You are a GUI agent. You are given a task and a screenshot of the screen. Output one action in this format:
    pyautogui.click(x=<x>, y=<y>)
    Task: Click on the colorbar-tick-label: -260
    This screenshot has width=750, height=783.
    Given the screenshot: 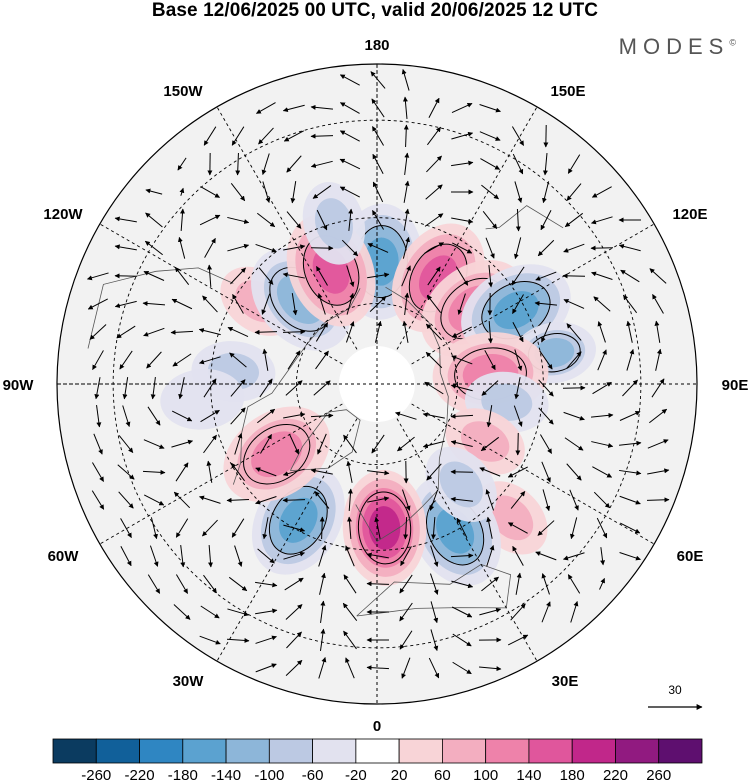 What is the action you would take?
    pyautogui.click(x=96, y=775)
    